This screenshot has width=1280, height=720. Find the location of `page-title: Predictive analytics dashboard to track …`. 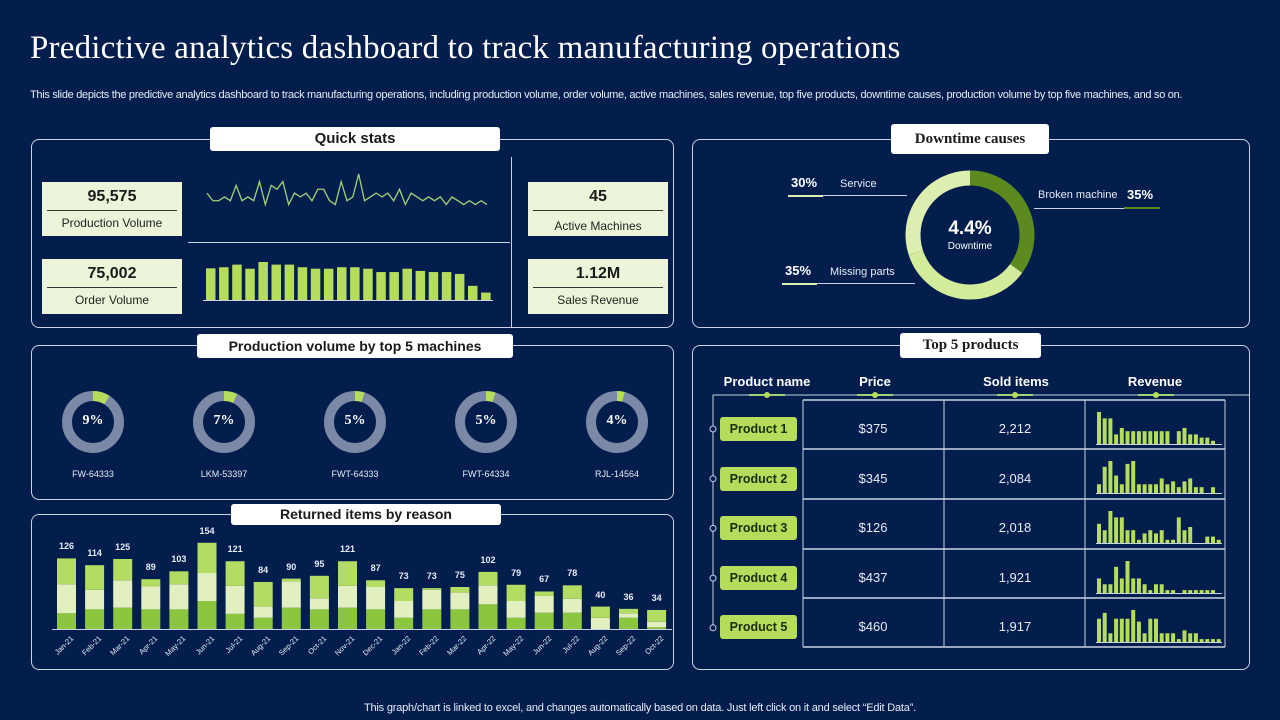

page-title: Predictive analytics dashboard to track … is located at coordinates (465, 48).